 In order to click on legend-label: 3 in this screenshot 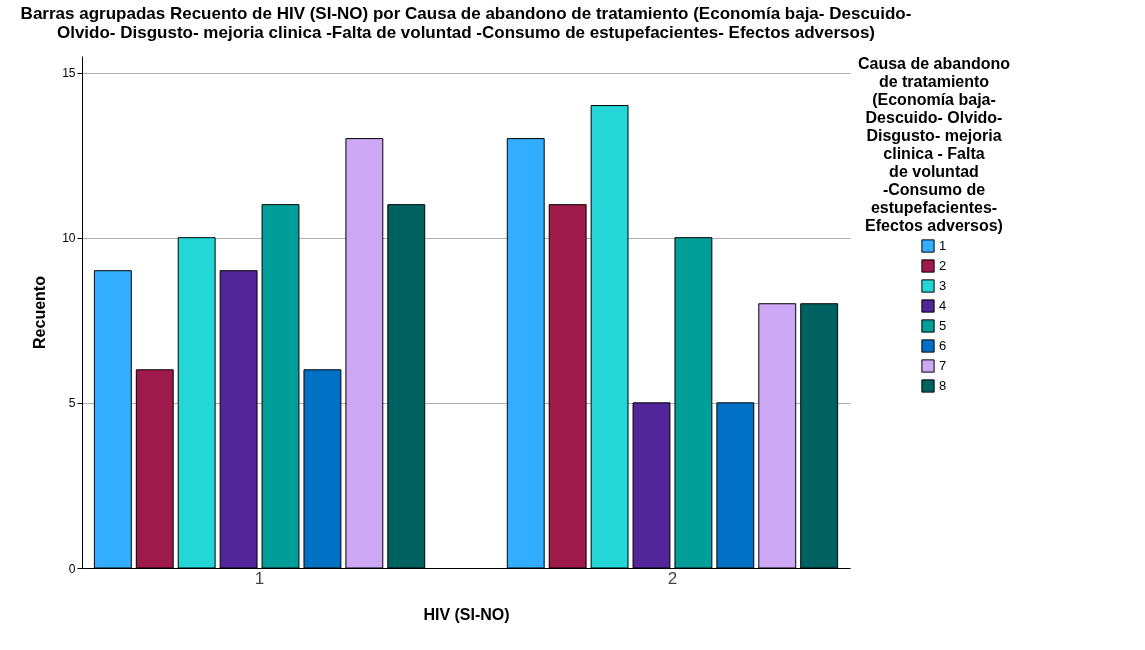, I will do `click(943, 285)`.